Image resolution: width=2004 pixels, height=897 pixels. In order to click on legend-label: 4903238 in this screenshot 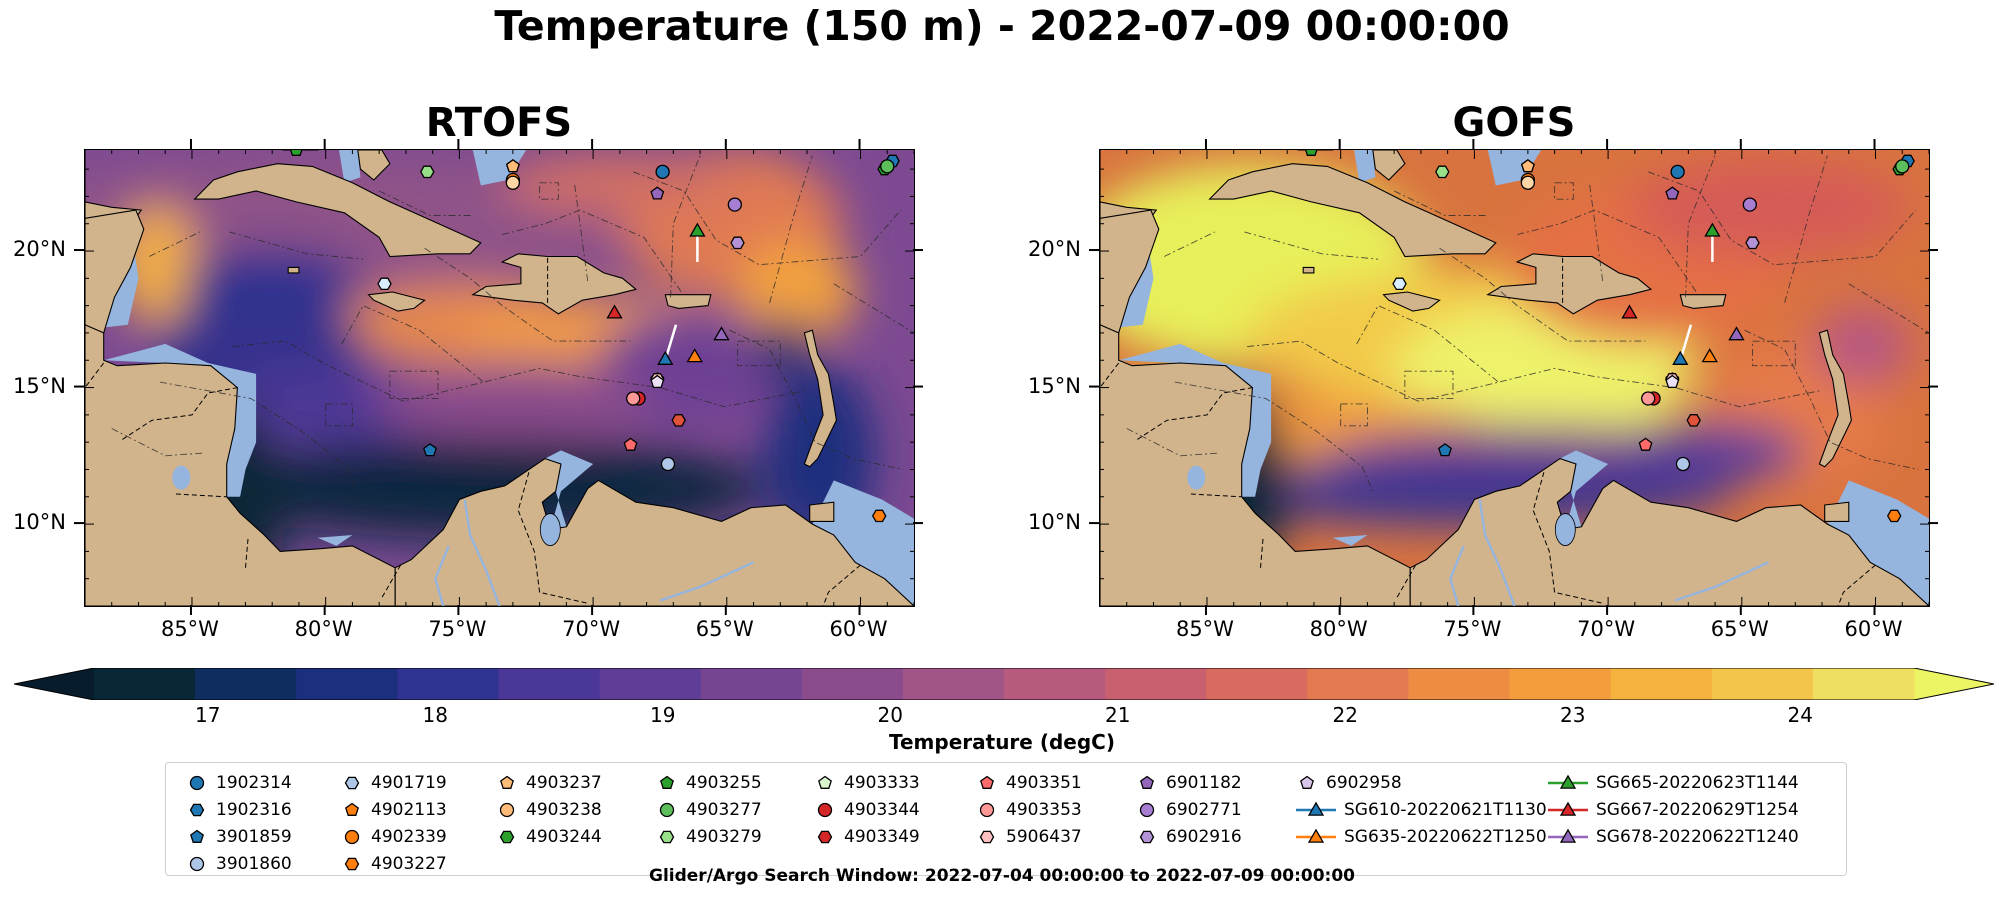, I will do `click(564, 809)`.